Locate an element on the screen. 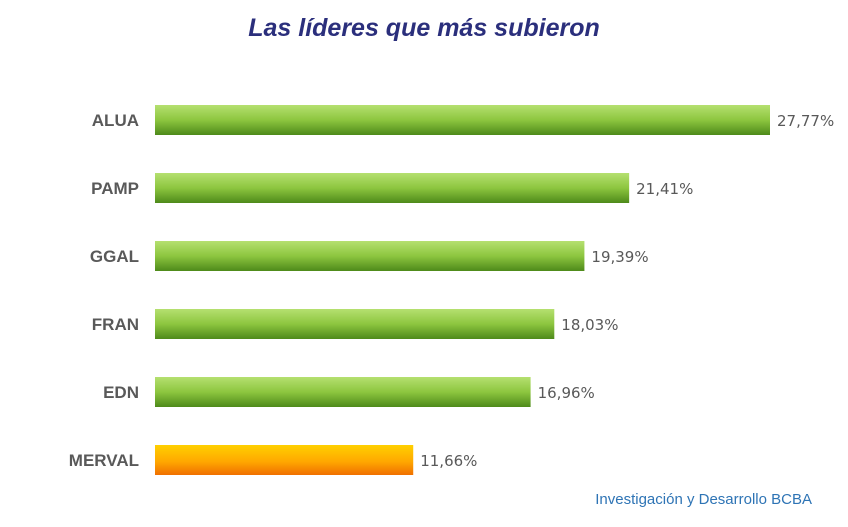  footer-credit: Investigación y Desarrollo BCBA is located at coordinates (703, 499).